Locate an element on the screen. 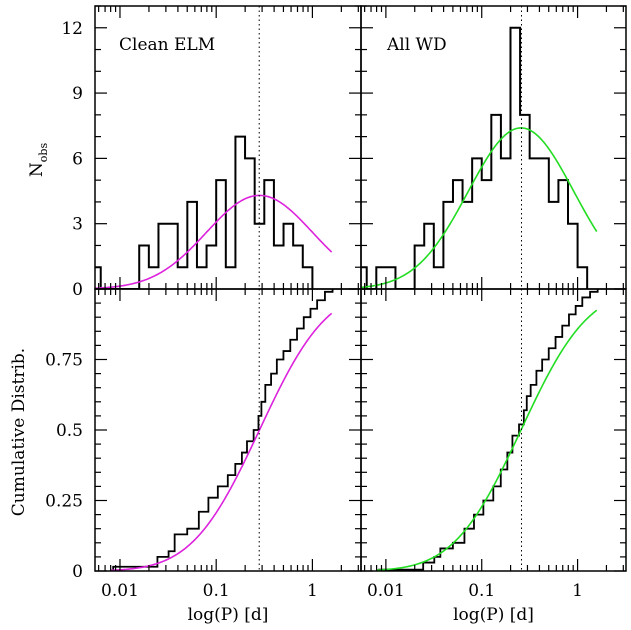  y-axis-label-top-sub: obs is located at coordinates (43, 153).